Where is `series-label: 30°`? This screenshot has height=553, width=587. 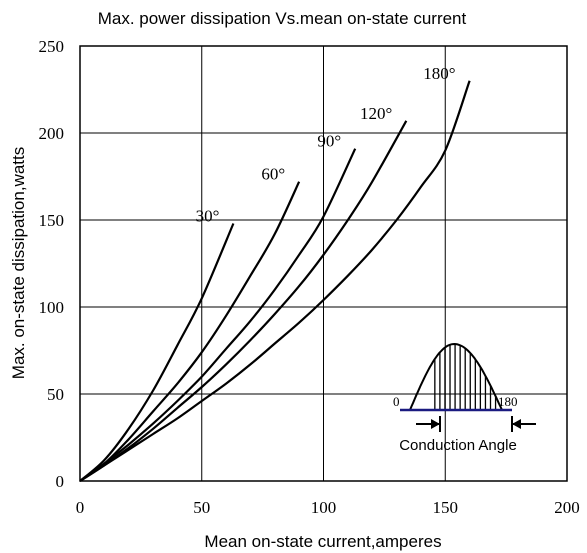 series-label: 30° is located at coordinates (208, 215).